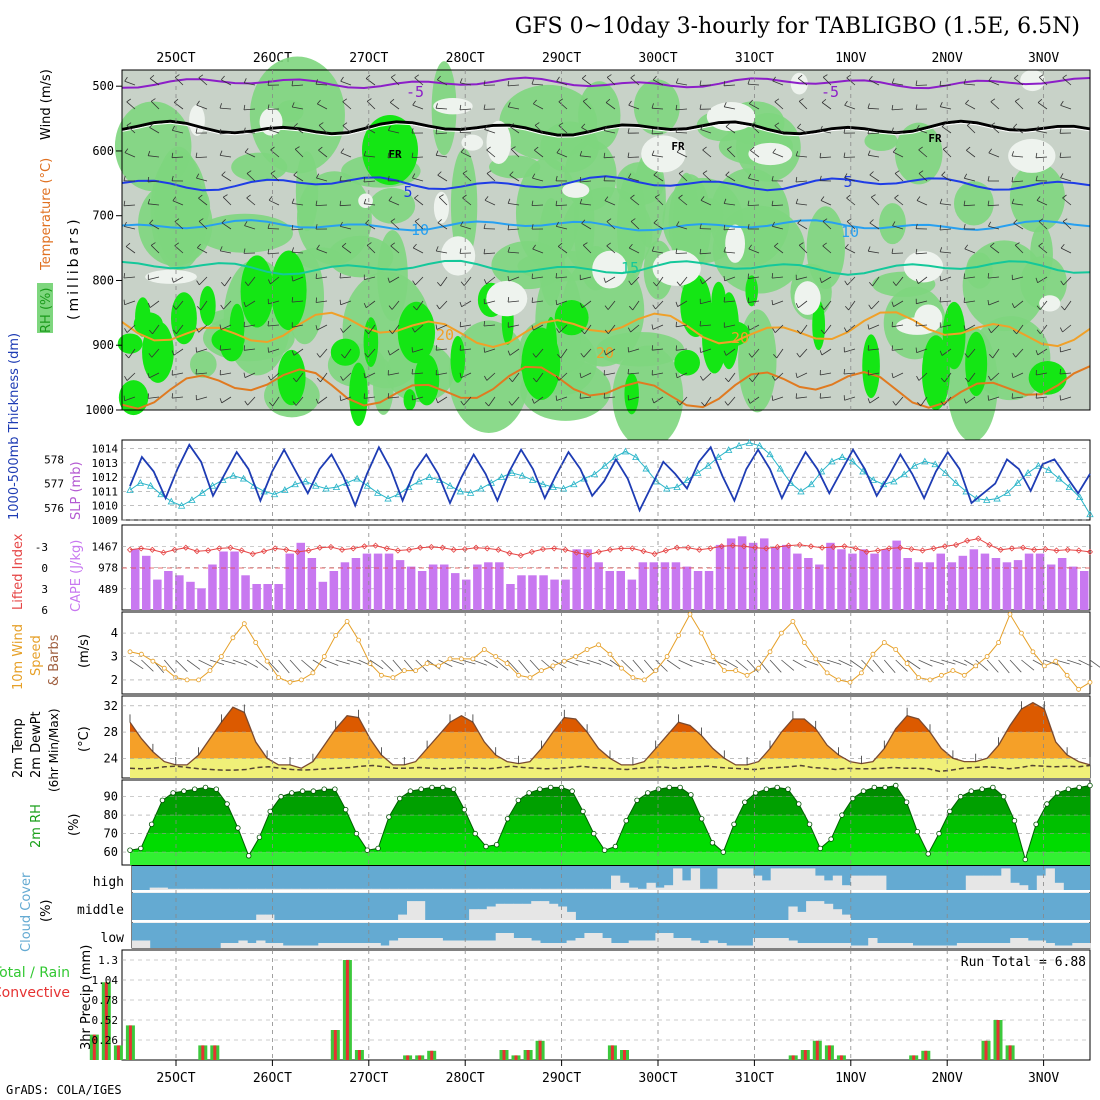  What do you see at coordinates (850, 232) in the screenshot?
I see `contour-label: 10` at bounding box center [850, 232].